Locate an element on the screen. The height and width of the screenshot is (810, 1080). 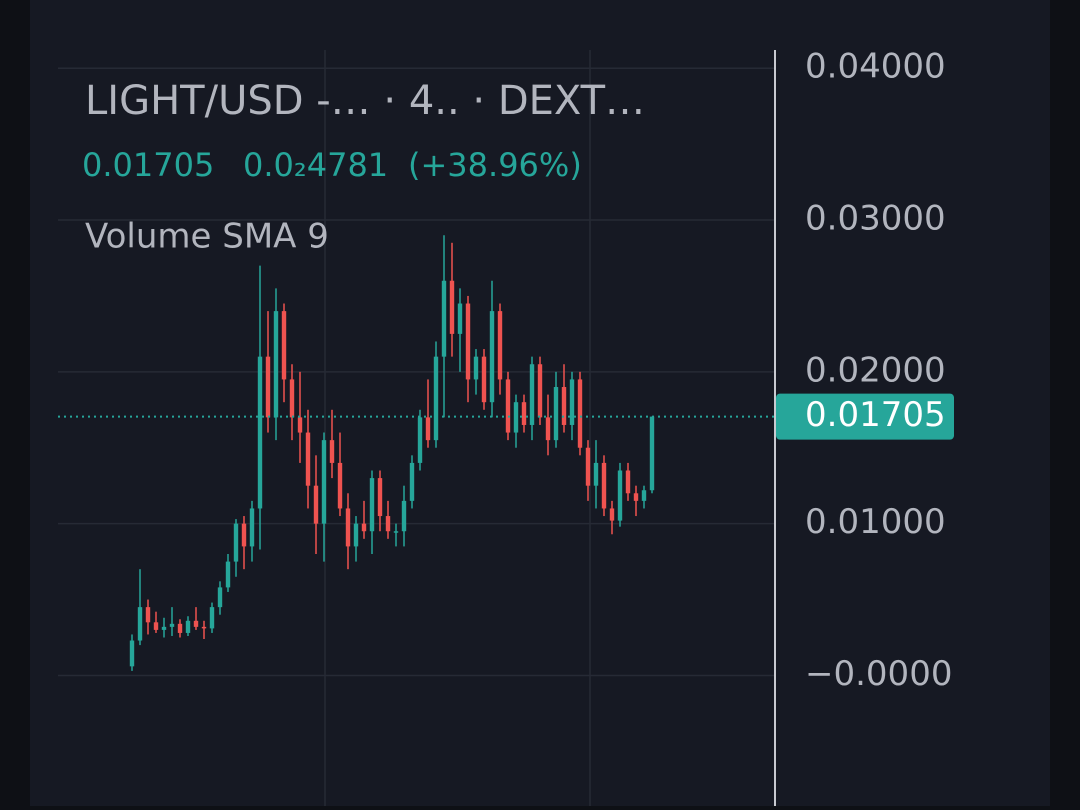
change: 0.0₂4781 is located at coordinates (315, 165).